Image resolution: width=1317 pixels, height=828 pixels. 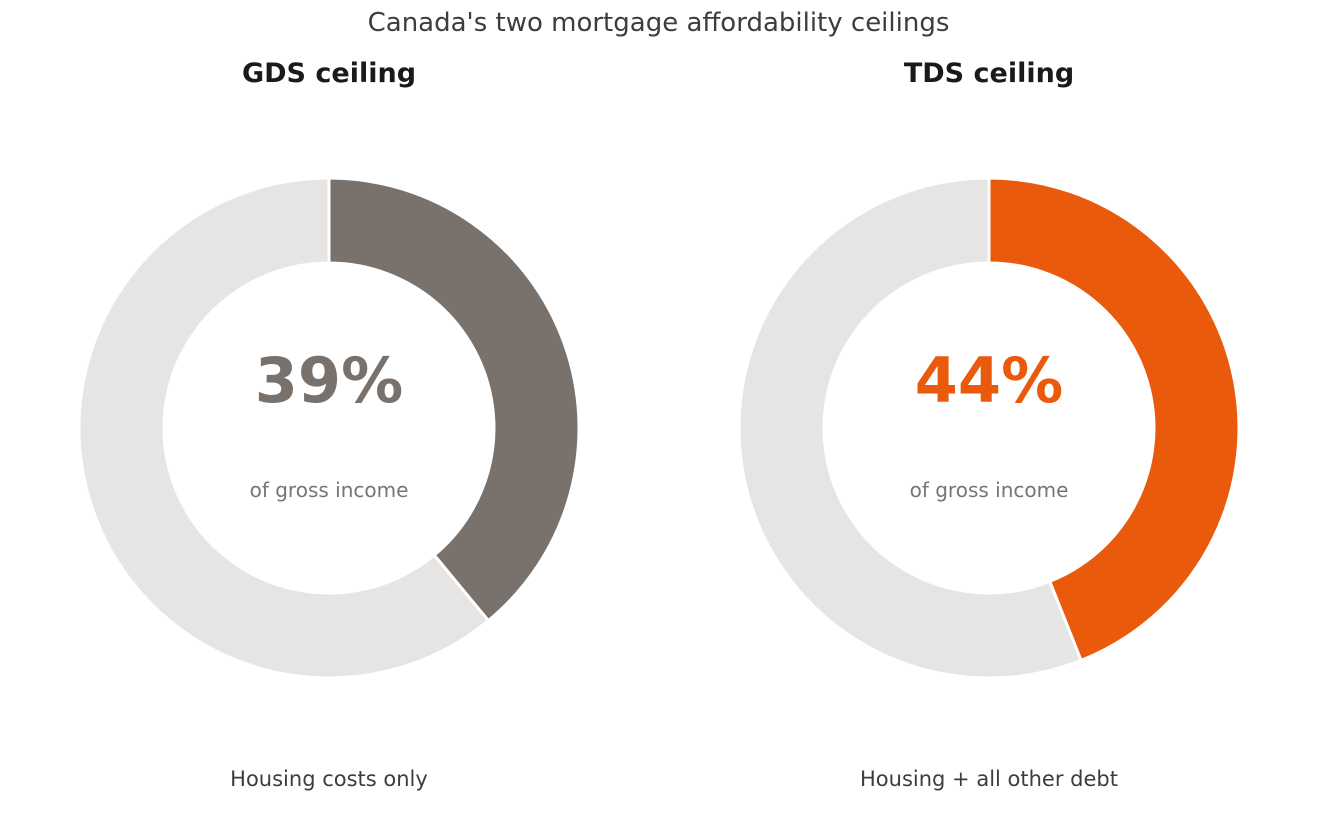 I want to click on gds-center-value: 39%, so click(x=329, y=380).